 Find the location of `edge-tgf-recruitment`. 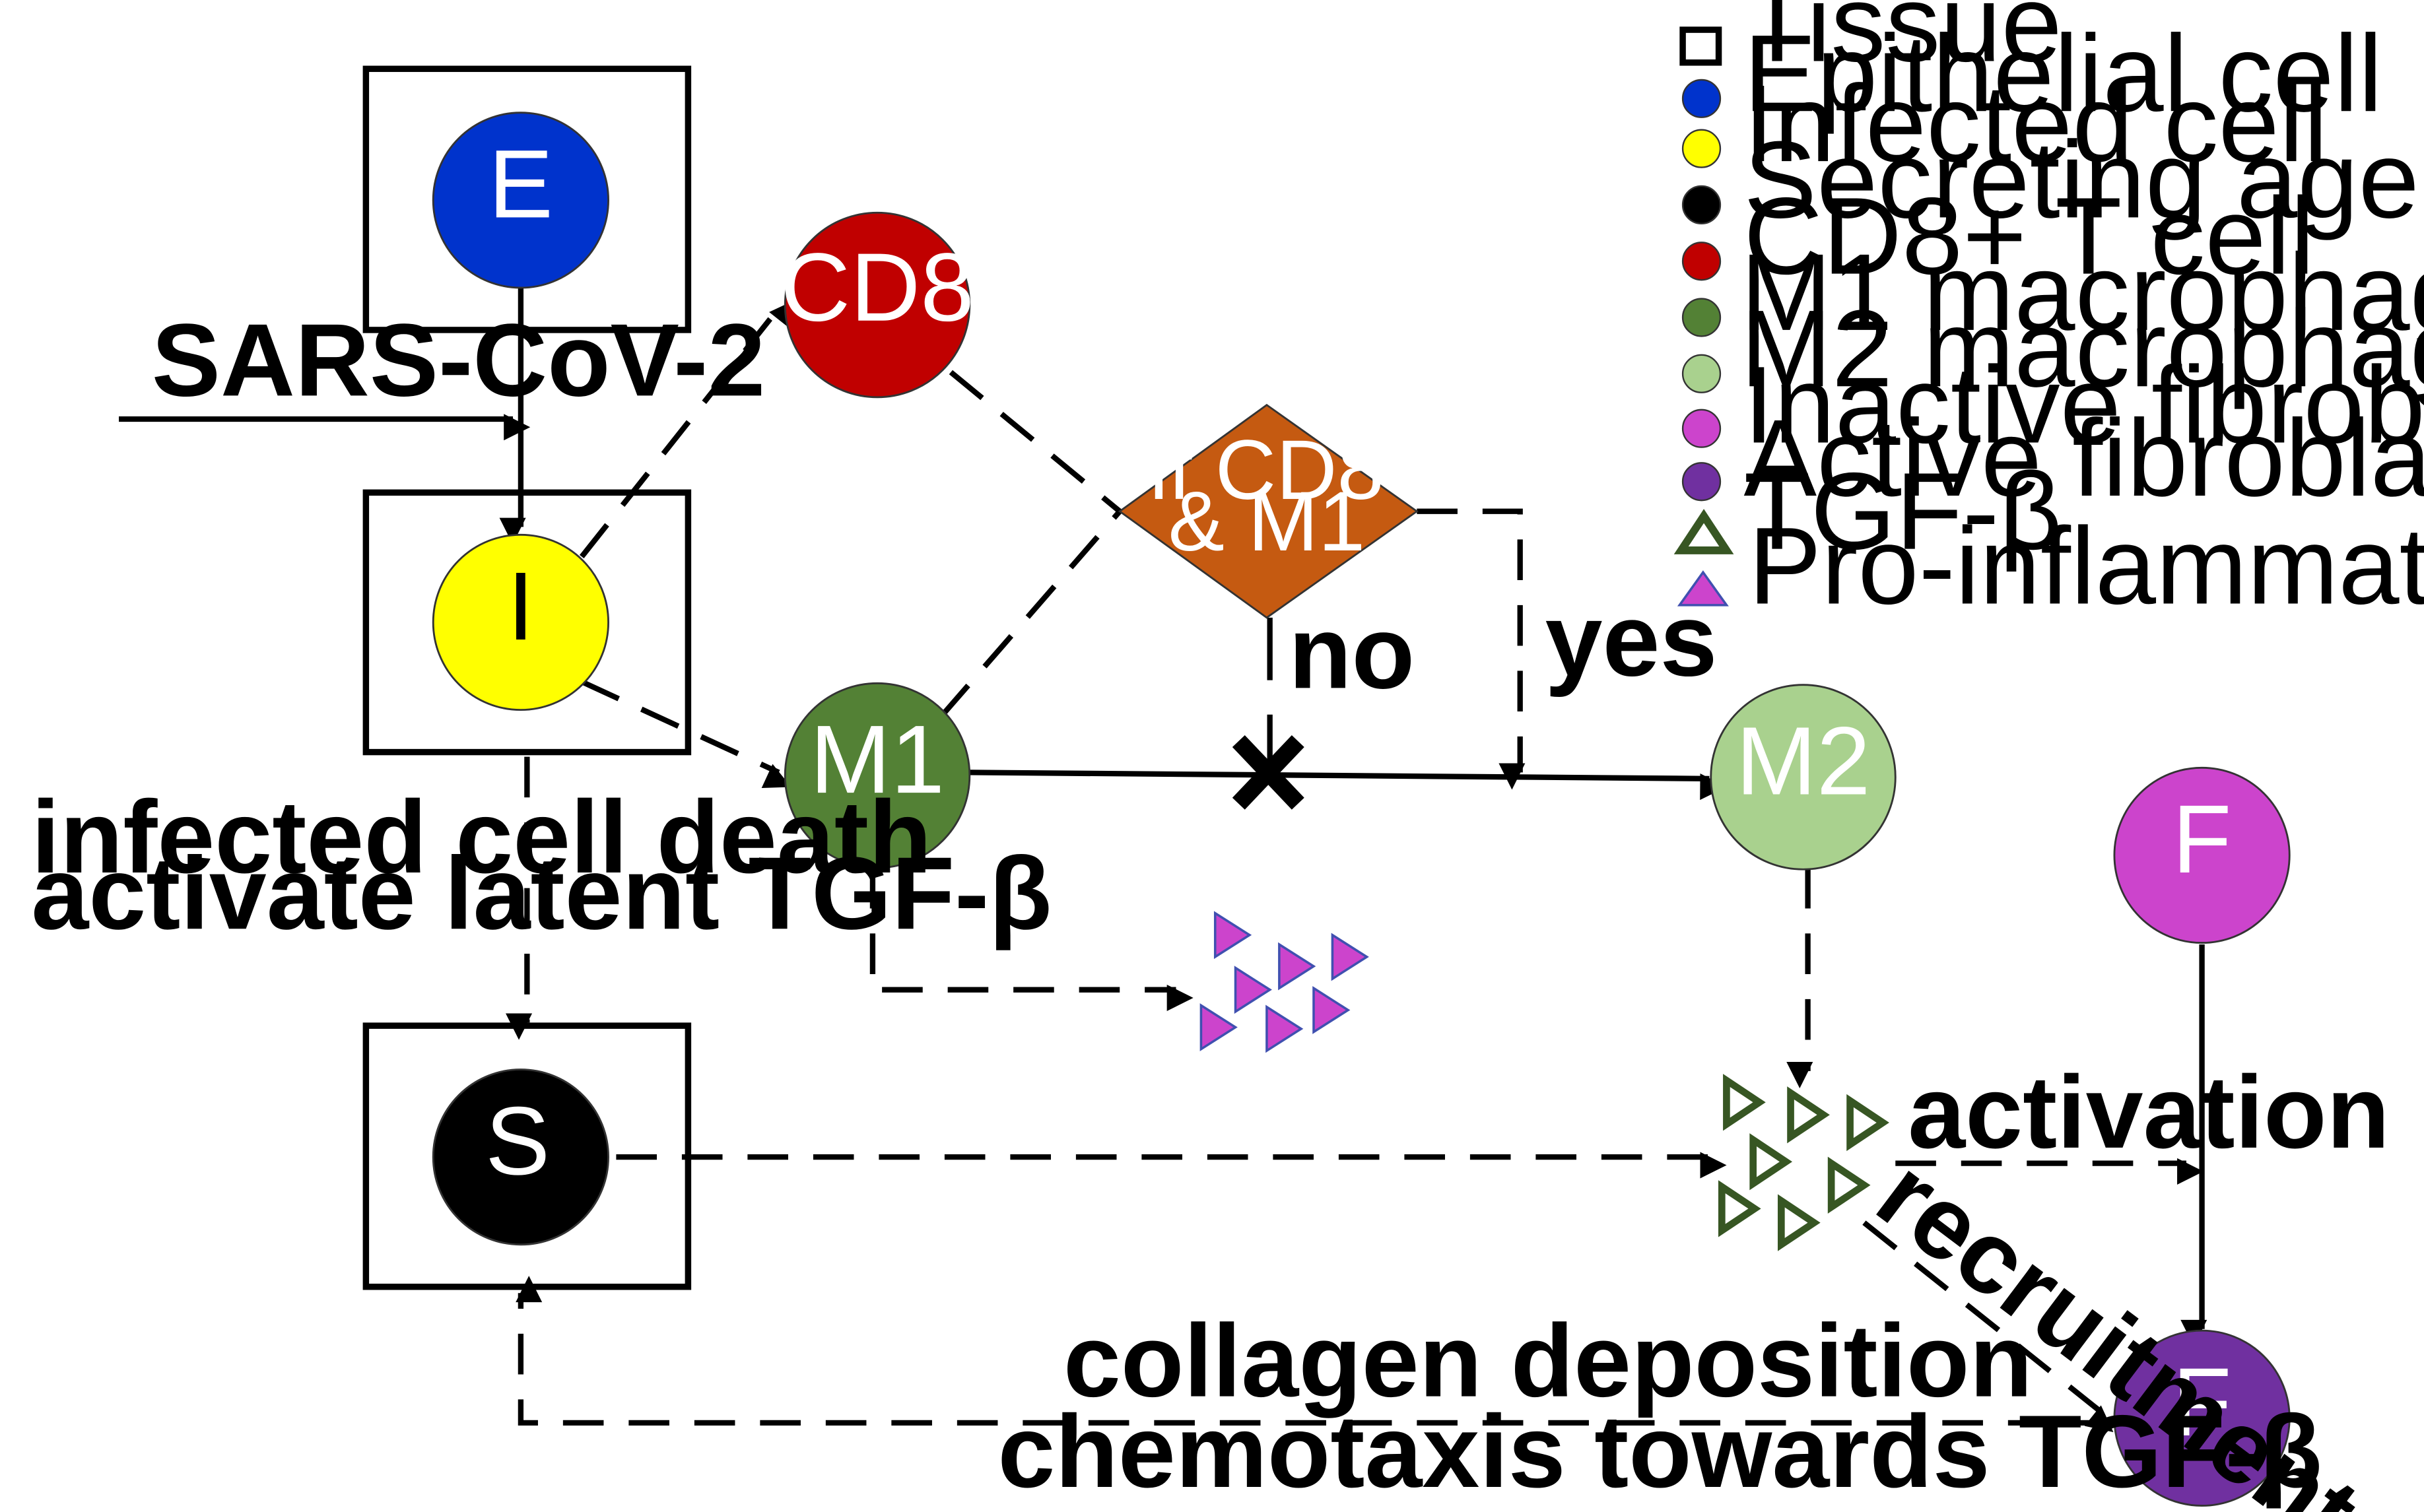

edge-tgf-recruitment is located at coordinates (1988, 1327).